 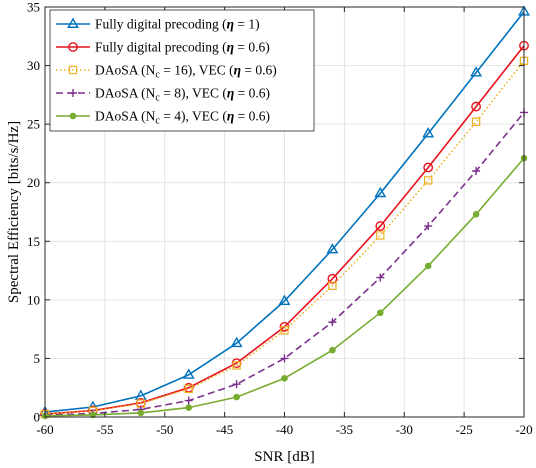 I want to click on y-tick-label: 10, so click(x=33, y=299).